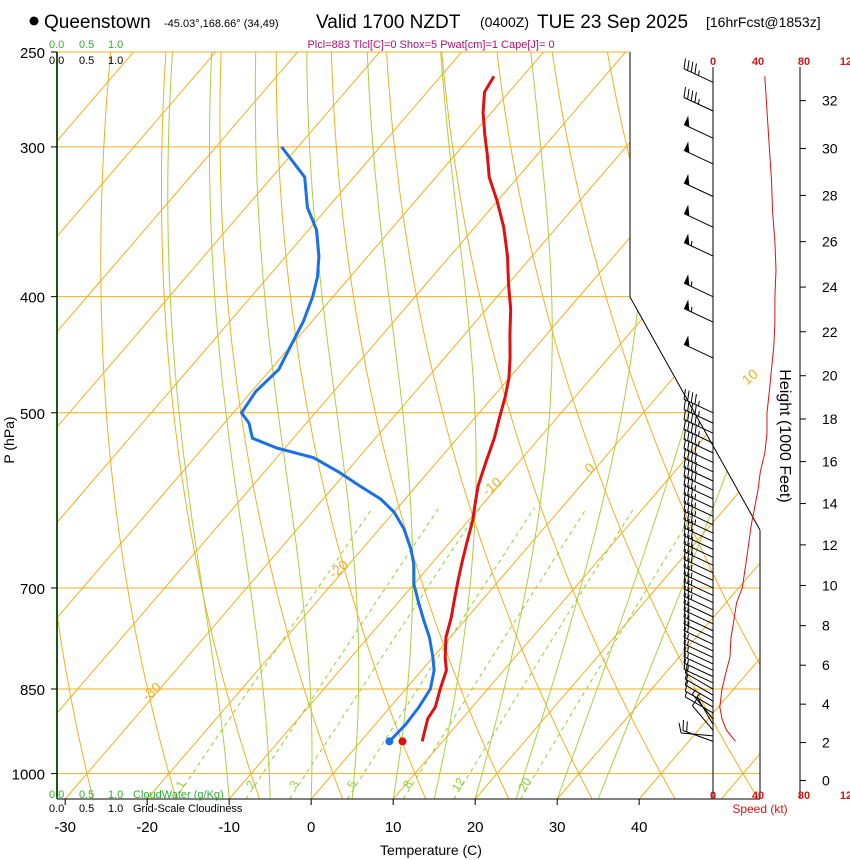 Image resolution: width=850 pixels, height=860 pixels. I want to click on isotherm-line, so click(699, 425).